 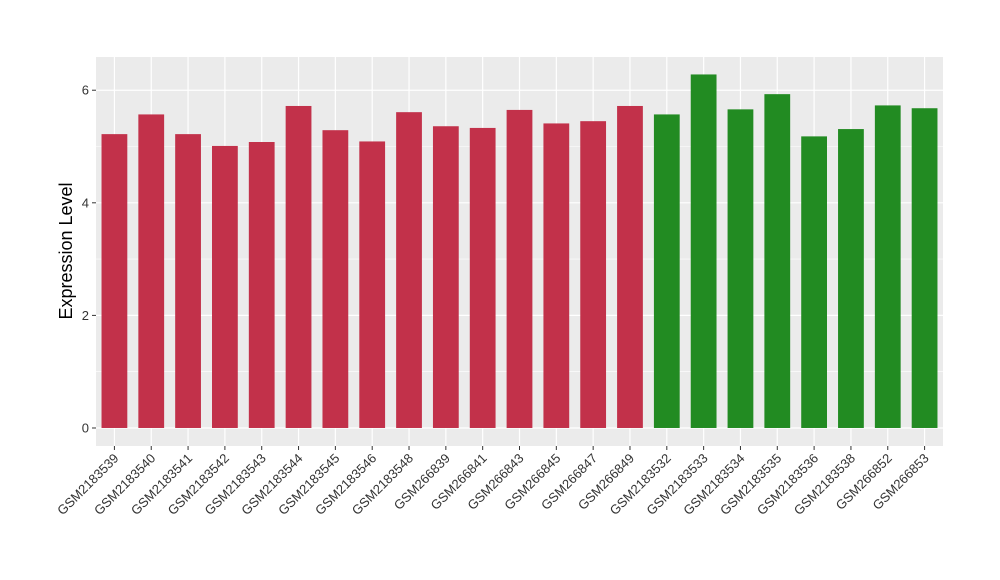 I want to click on bar-GSM2183544, so click(x=298, y=266).